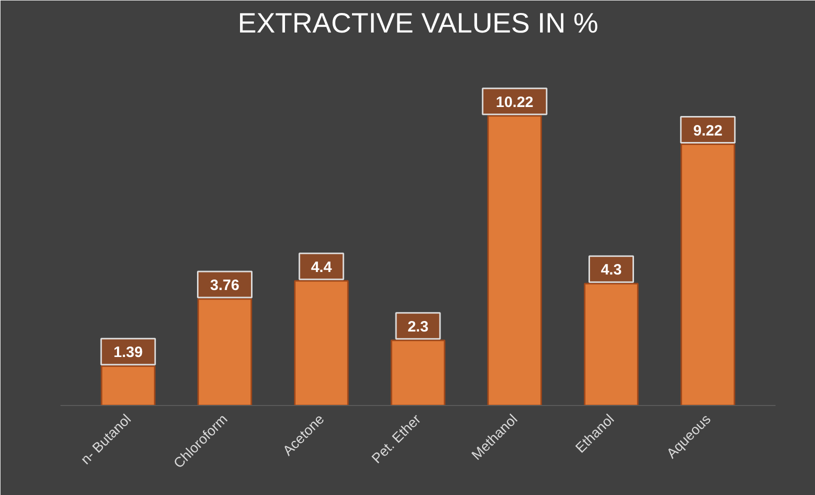 This screenshot has width=815, height=495. What do you see at coordinates (321, 267) in the screenshot?
I see `data-label: 4.4` at bounding box center [321, 267].